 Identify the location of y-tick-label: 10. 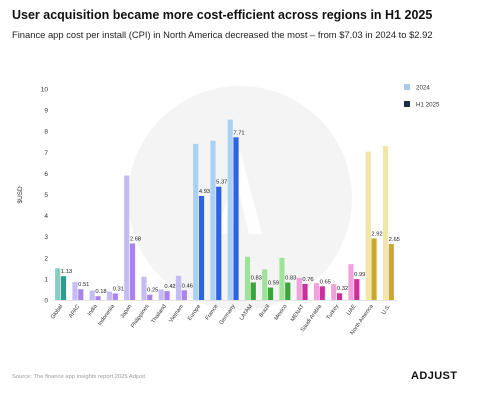
(45, 90).